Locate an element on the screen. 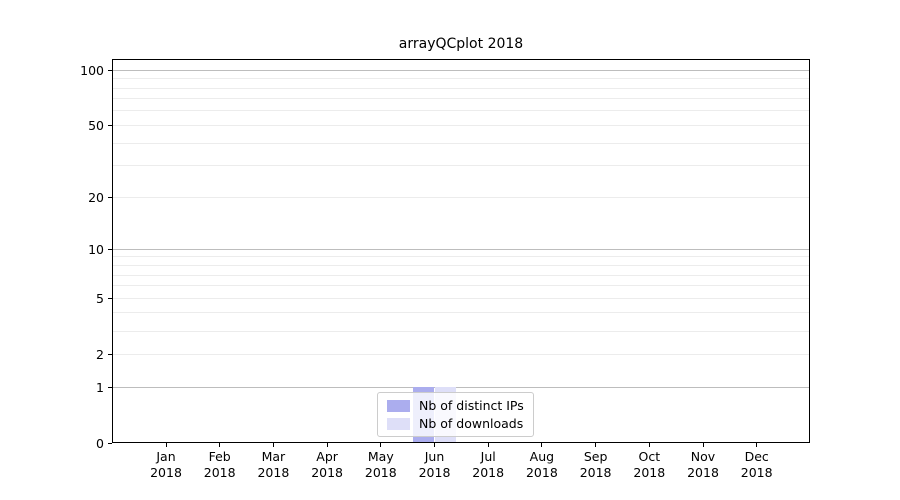 The height and width of the screenshot is (500, 900). x-axis-label: Dec 2018 is located at coordinates (757, 464).